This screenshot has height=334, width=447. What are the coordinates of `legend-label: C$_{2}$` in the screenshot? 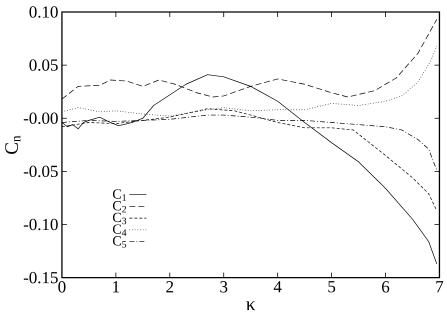 It's located at (119, 207).